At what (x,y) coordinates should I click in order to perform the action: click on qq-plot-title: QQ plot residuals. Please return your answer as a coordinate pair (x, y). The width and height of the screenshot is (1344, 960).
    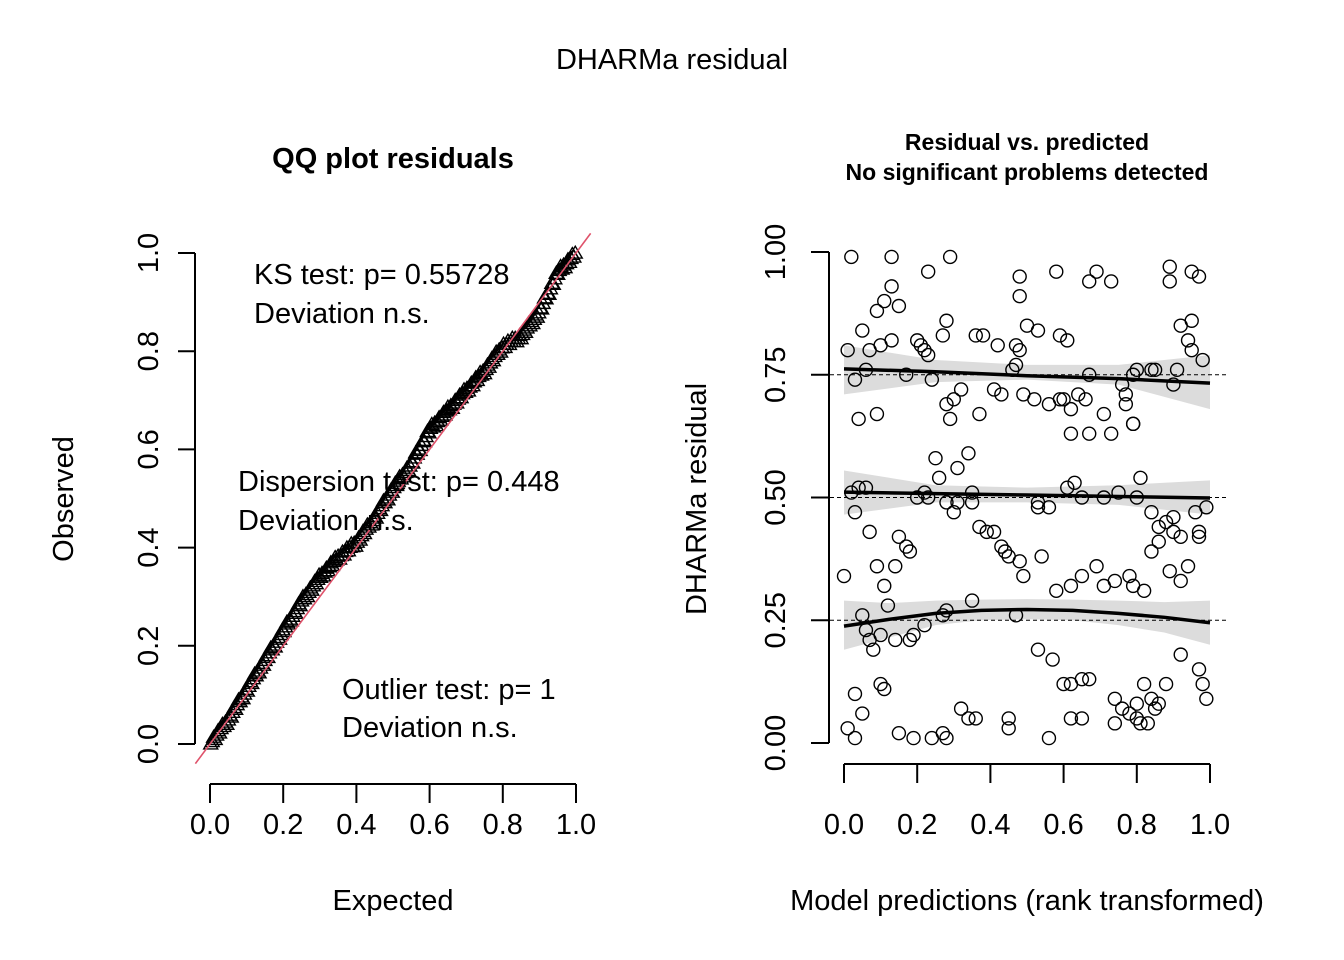
    Looking at the image, I should click on (393, 159).